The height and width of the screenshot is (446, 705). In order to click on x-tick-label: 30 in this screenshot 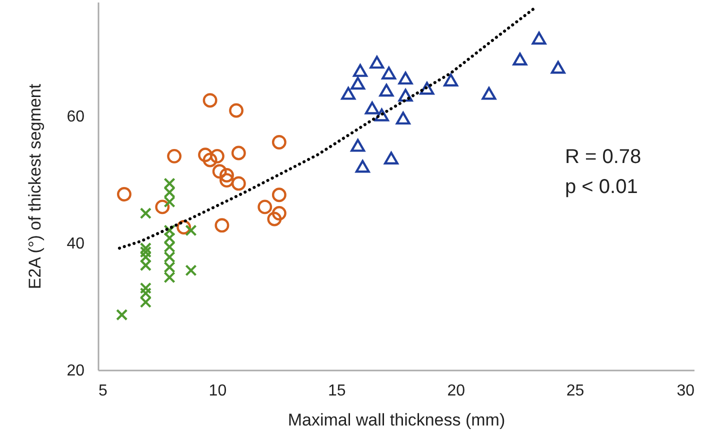, I will do `click(685, 391)`.